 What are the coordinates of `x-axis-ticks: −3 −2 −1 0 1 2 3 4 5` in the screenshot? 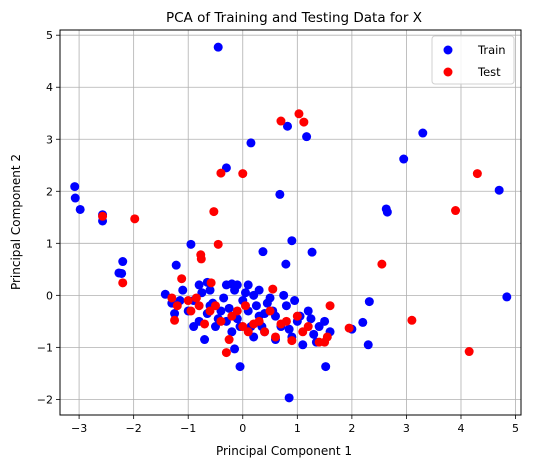 It's located at (295, 425).